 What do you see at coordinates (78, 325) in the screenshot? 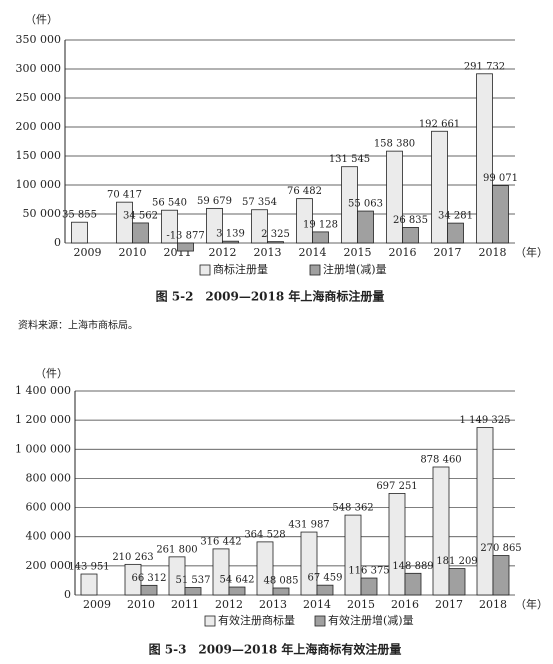
I see `source-note: 资料来源：上海市商标局。` at bounding box center [78, 325].